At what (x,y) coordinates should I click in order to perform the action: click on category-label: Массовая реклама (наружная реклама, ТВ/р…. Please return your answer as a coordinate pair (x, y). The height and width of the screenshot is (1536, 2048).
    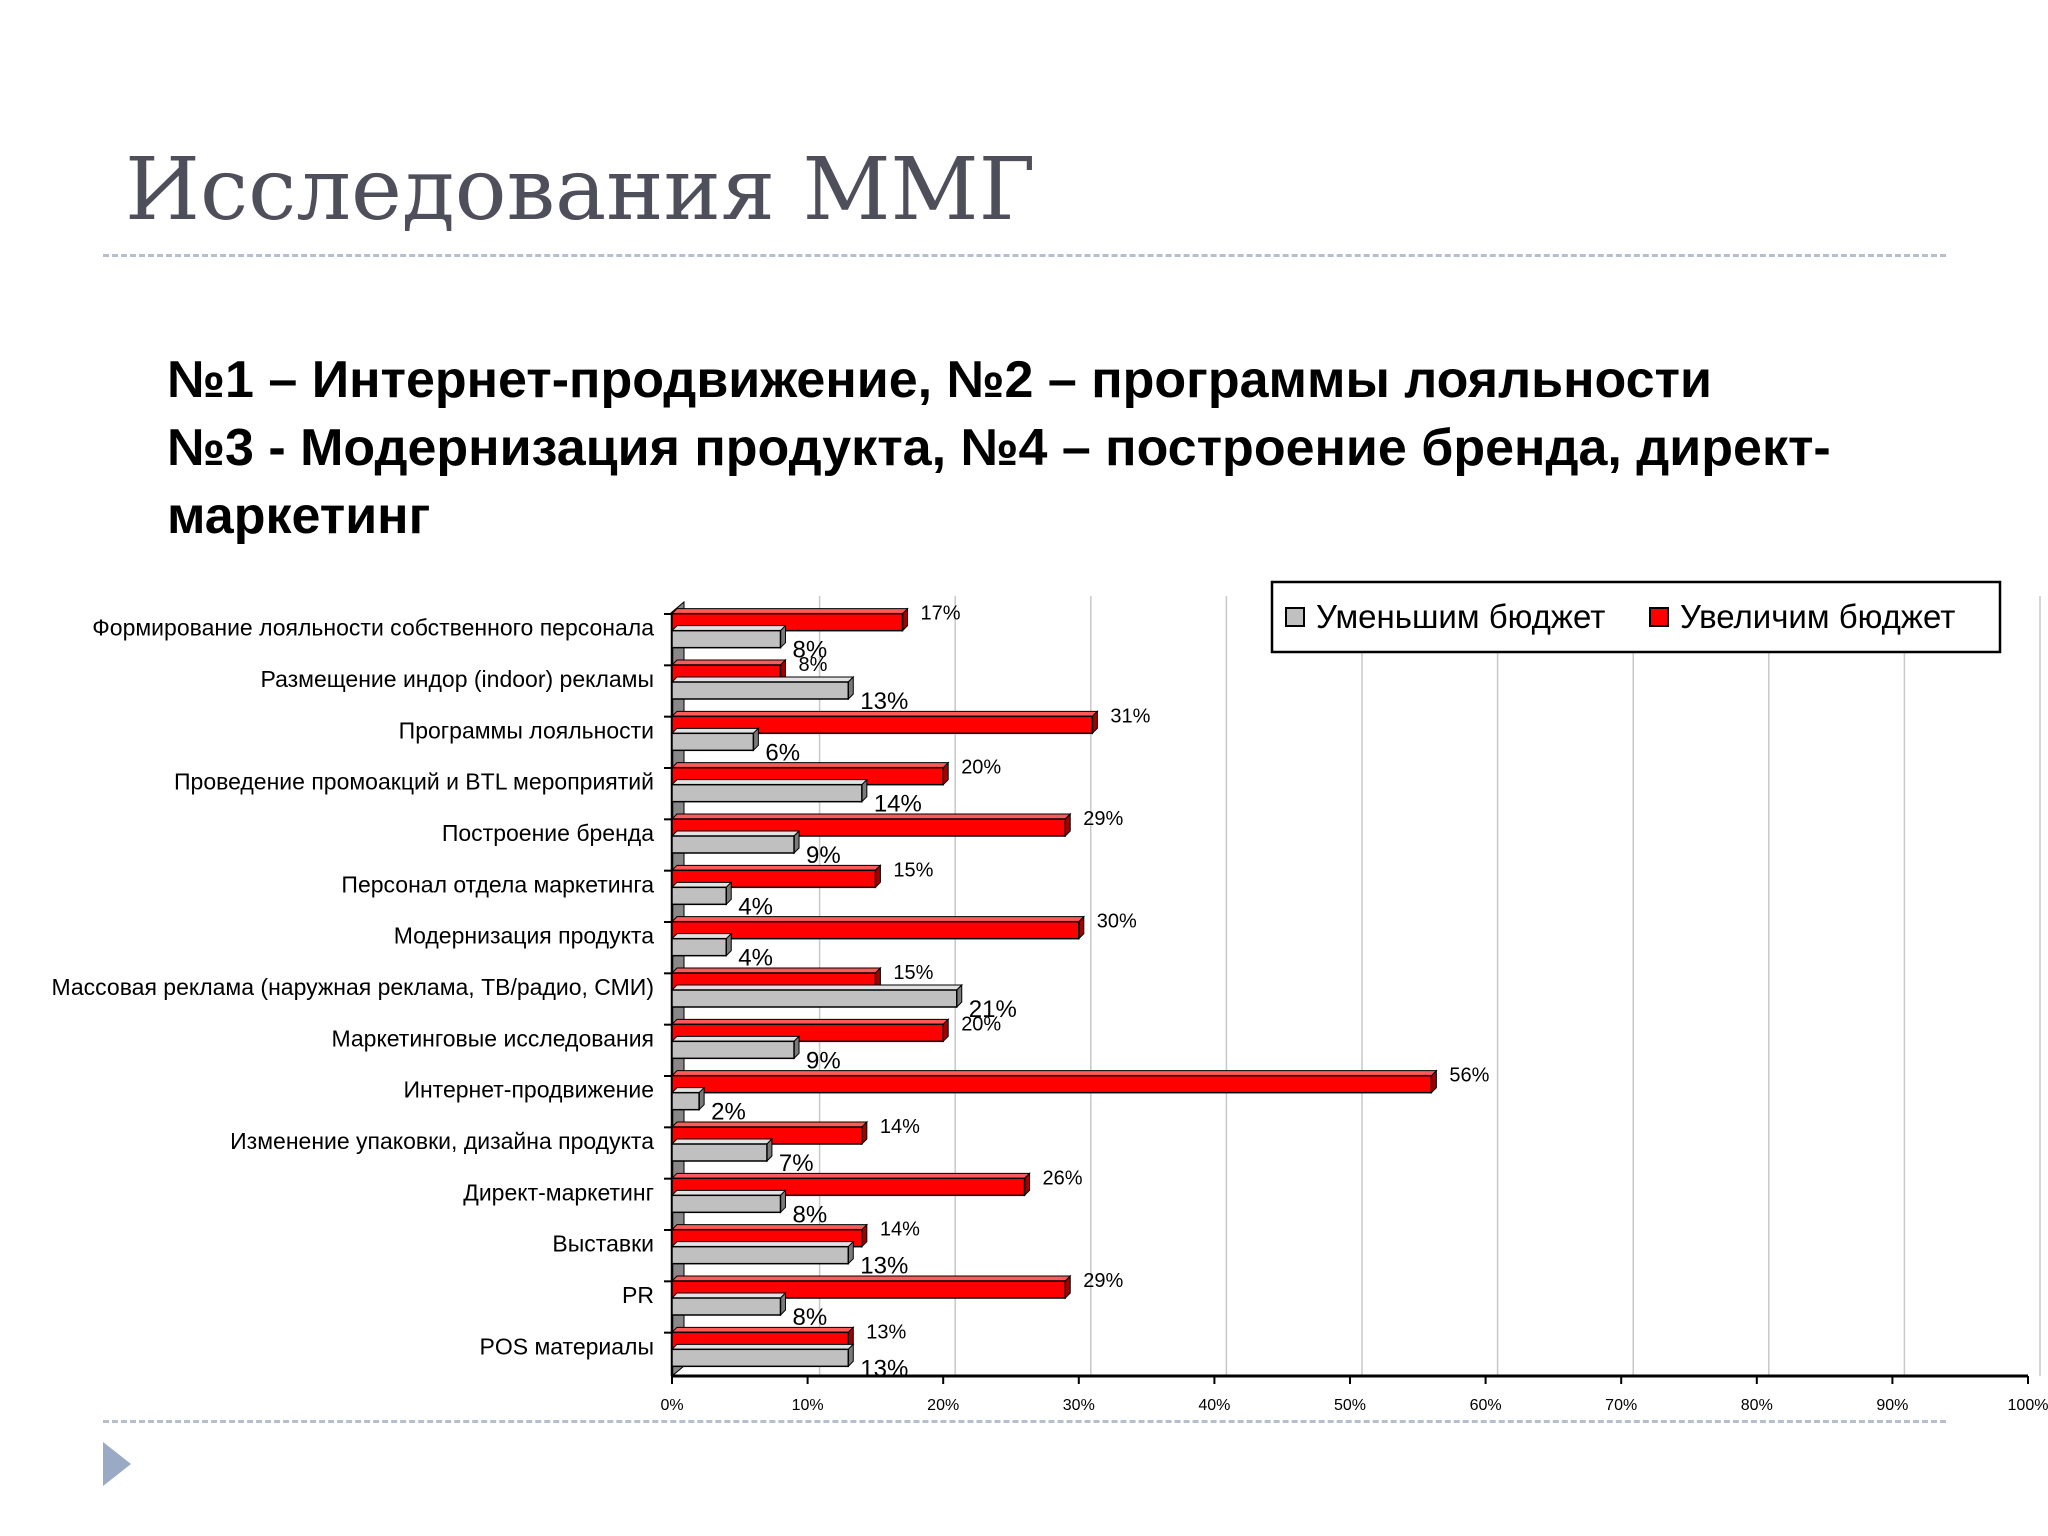
    Looking at the image, I should click on (352, 987).